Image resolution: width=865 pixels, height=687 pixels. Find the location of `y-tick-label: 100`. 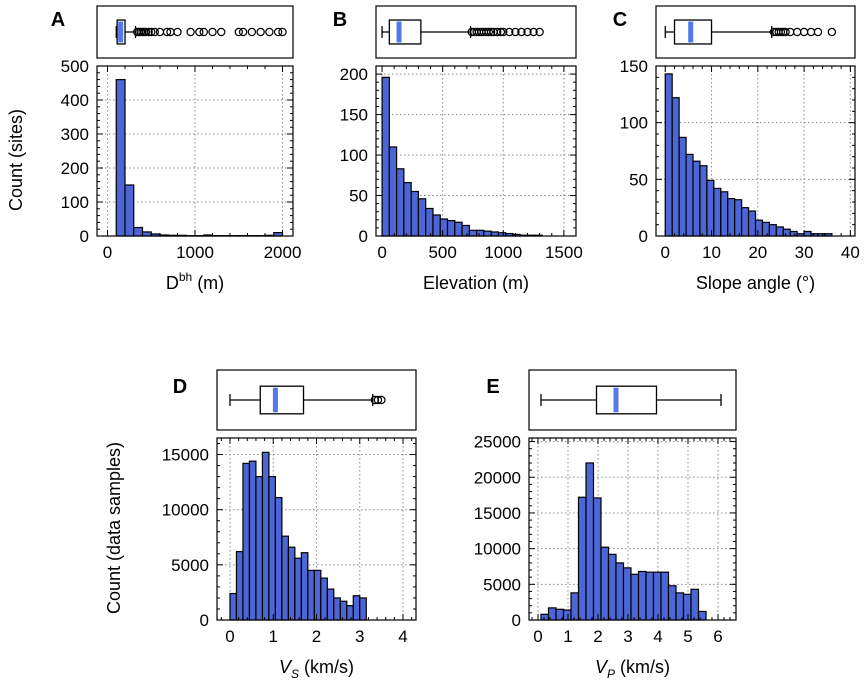

y-tick-label: 100 is located at coordinates (75, 202).